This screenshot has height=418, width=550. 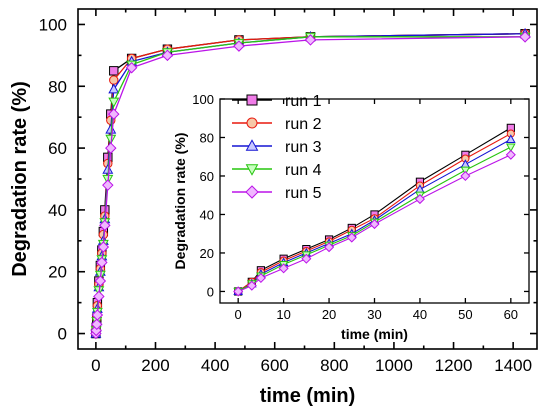 What do you see at coordinates (513, 365) in the screenshot?
I see `x-tick-label: 1400` at bounding box center [513, 365].